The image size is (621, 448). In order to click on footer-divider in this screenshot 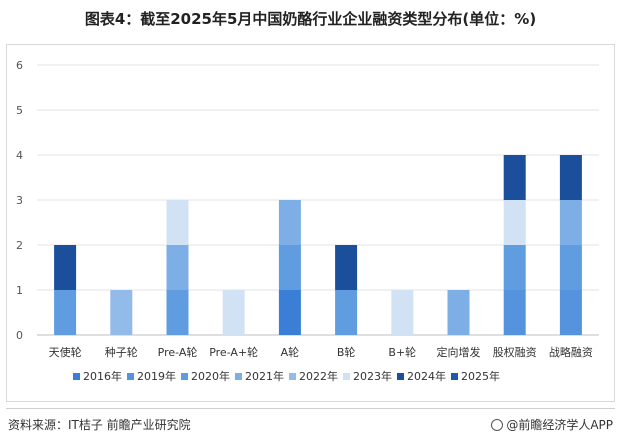, I will do `click(310, 408)`.